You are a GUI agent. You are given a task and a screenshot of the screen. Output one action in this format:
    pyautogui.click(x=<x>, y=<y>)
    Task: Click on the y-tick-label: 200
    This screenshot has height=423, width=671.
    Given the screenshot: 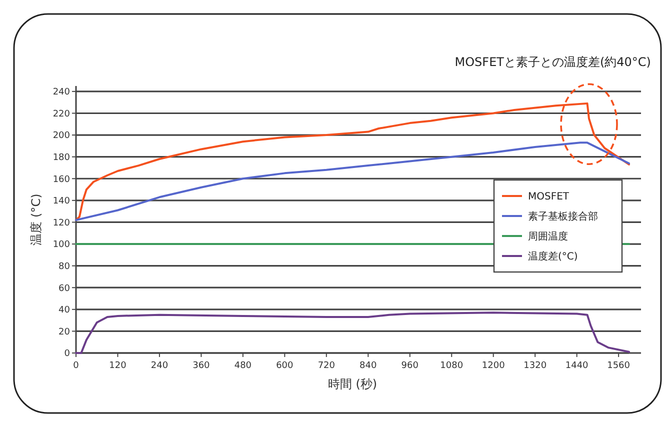 What is the action you would take?
    pyautogui.click(x=61, y=136)
    